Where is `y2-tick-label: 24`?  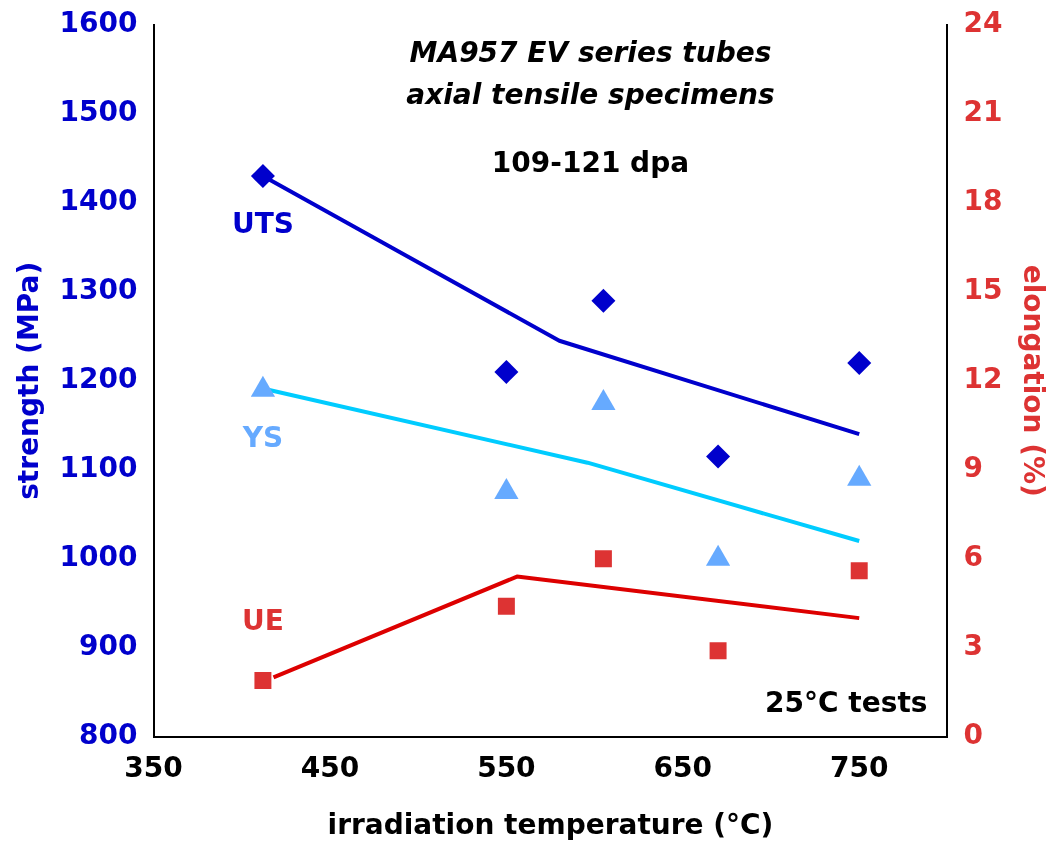 y2-tick-label: 24 is located at coordinates (983, 23).